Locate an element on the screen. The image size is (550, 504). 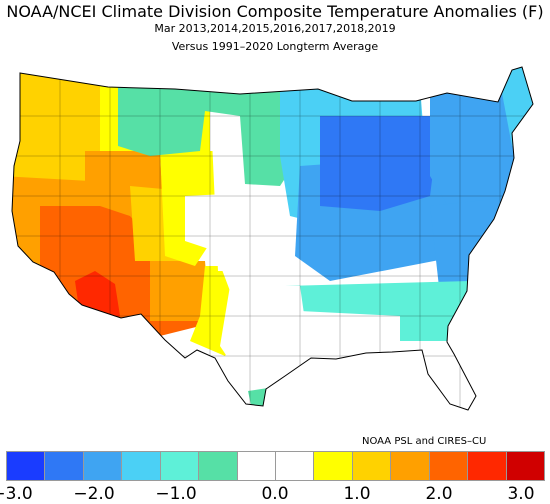
region-northern-plains is located at coordinates (209, 136).